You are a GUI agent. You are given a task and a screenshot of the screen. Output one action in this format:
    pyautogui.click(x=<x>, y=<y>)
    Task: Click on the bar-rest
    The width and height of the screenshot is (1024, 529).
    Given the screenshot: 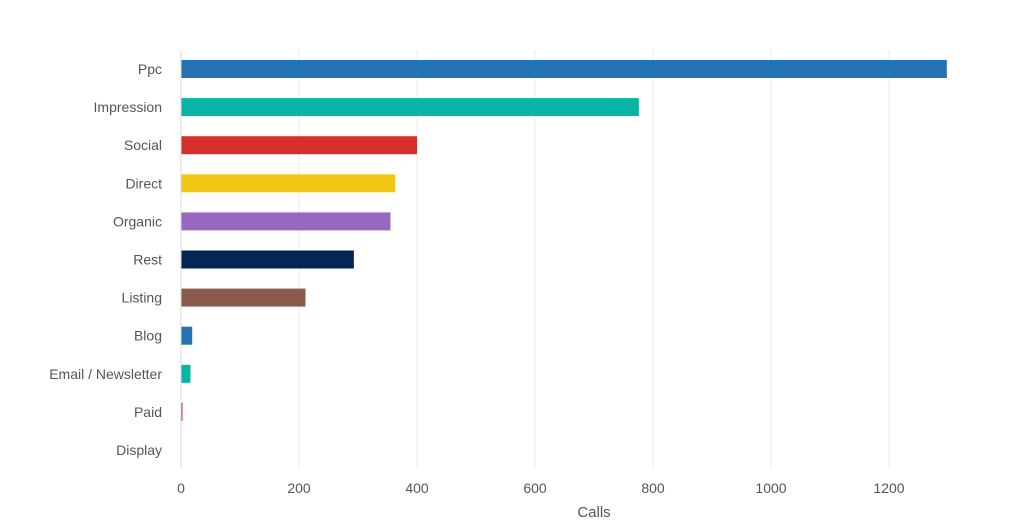 What is the action you would take?
    pyautogui.click(x=267, y=259)
    